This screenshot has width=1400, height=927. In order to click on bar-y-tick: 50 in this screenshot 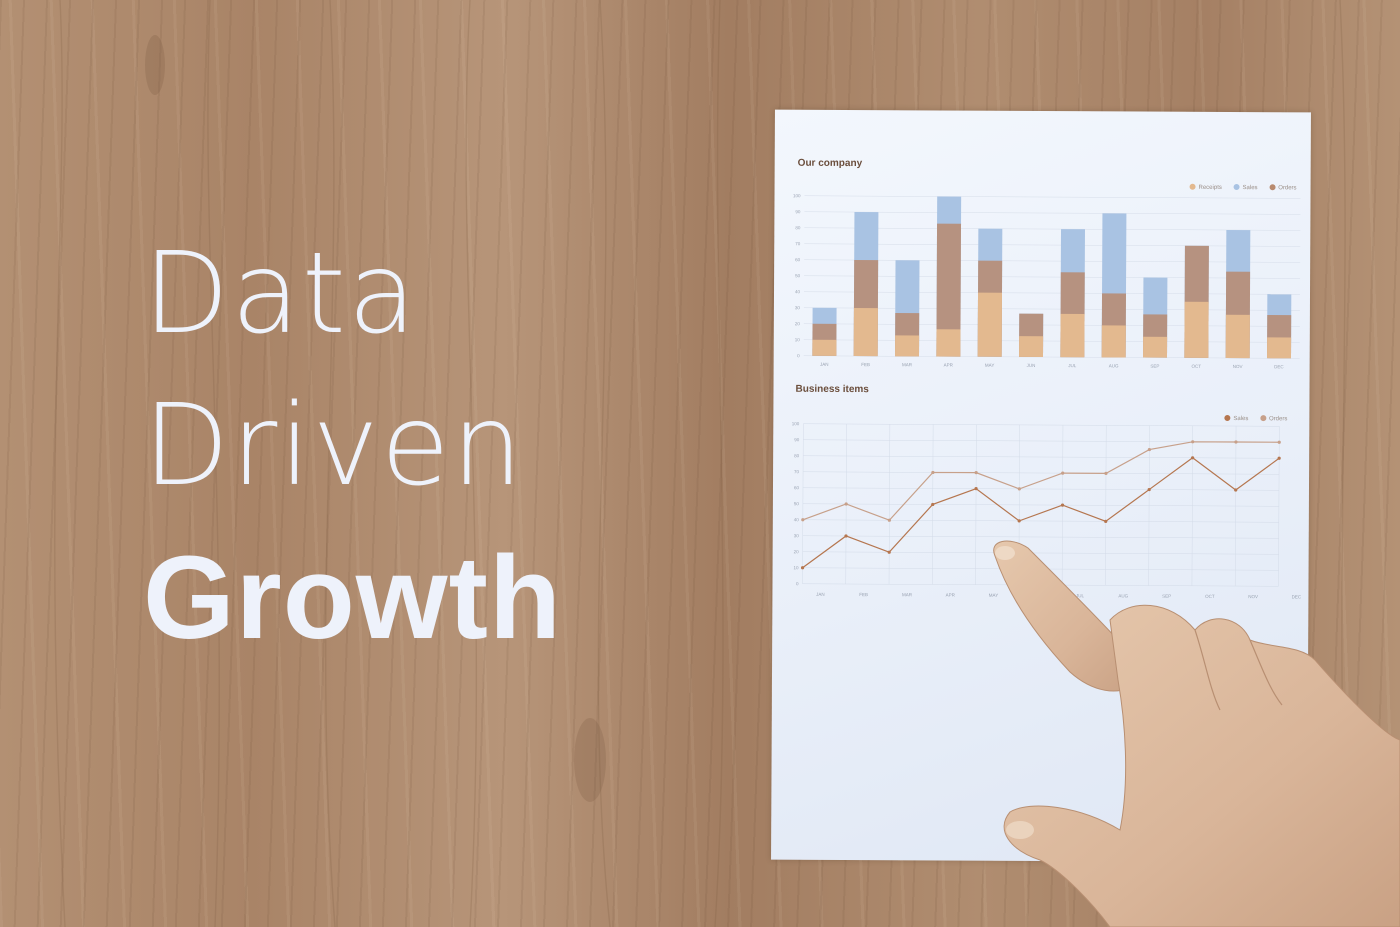, I will do `click(798, 275)`.